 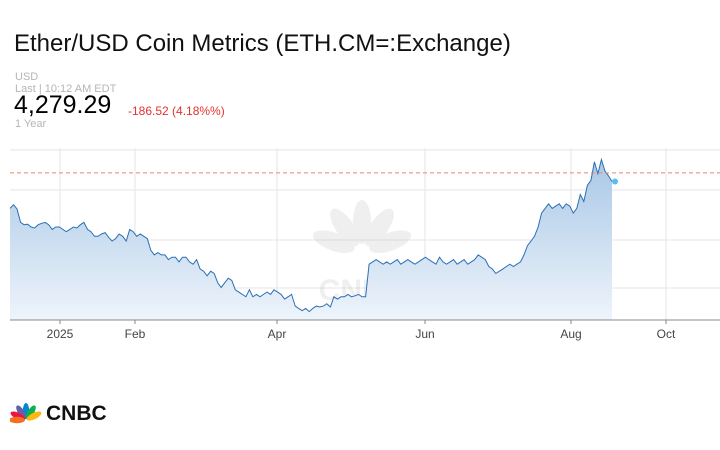 I want to click on currency-label: USD, so click(x=27, y=77).